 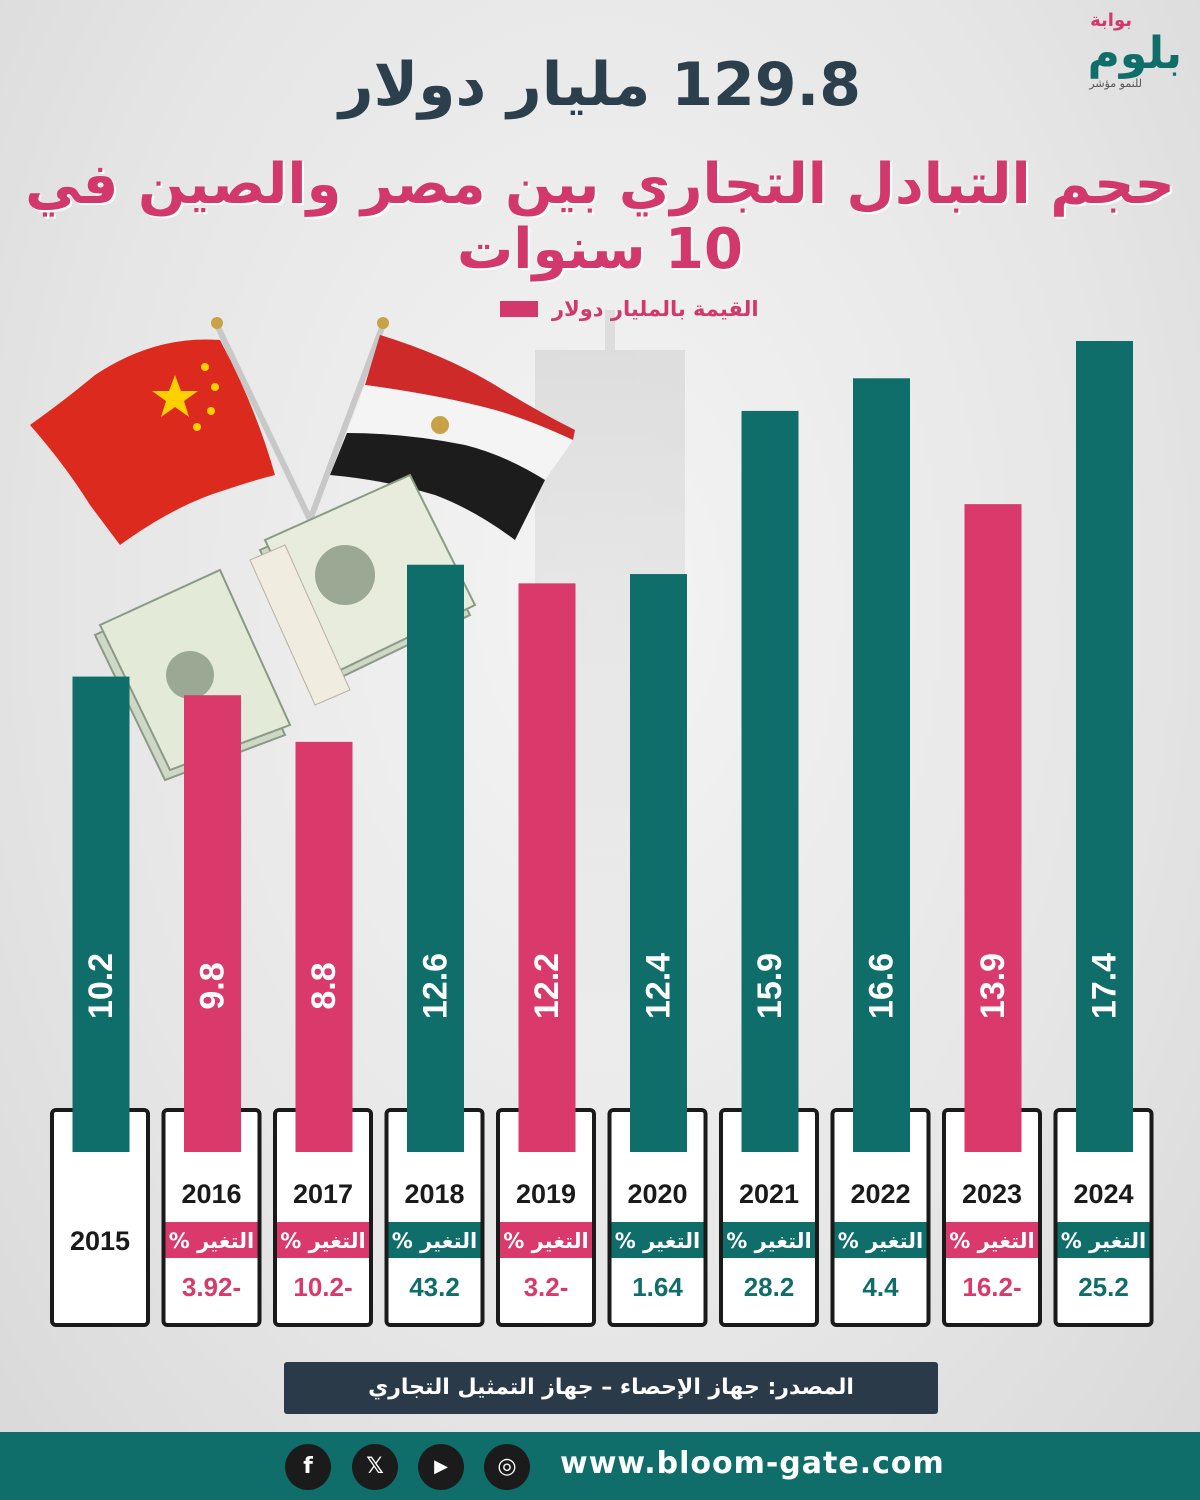 I want to click on bar-2022, so click(x=881, y=765).